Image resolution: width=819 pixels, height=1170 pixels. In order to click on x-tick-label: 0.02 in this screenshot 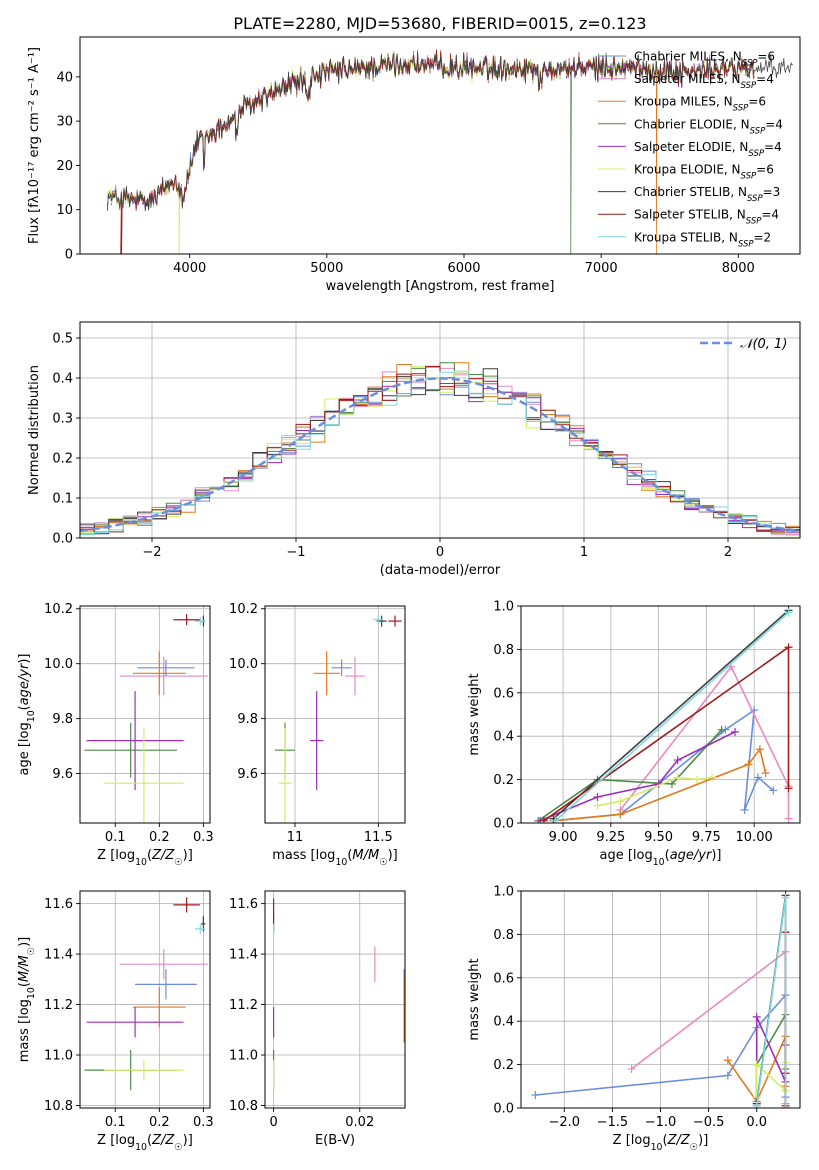, I will do `click(359, 1122)`.